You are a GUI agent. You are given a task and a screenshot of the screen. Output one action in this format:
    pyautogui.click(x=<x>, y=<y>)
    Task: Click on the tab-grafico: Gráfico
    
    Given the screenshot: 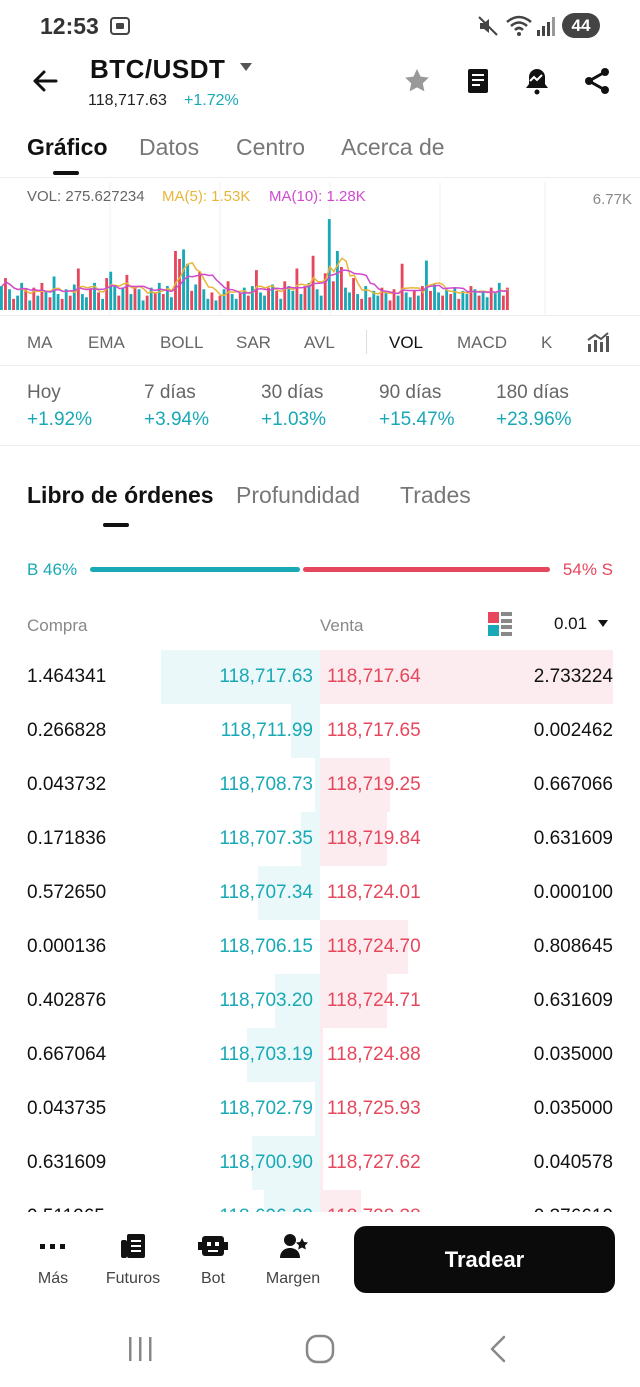 What is the action you would take?
    pyautogui.click(x=67, y=147)
    